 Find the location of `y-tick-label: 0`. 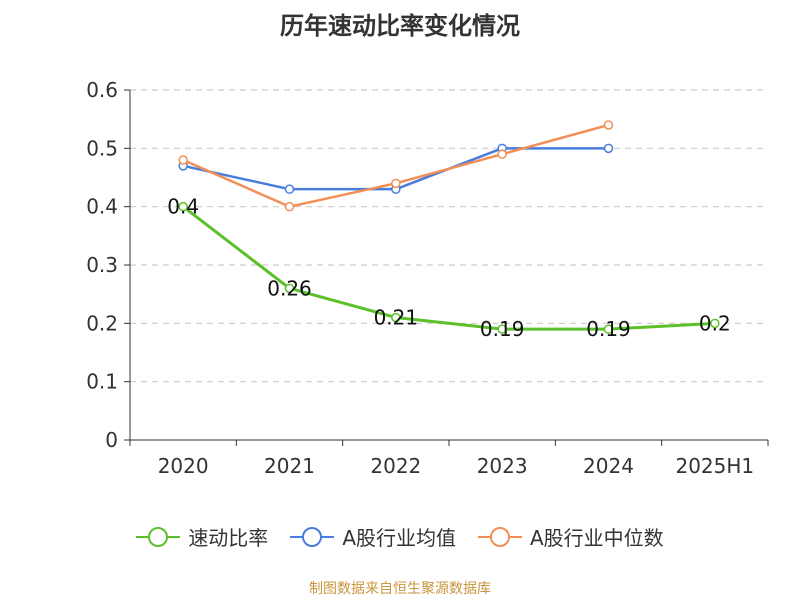

y-tick-label: 0 is located at coordinates (111, 440).